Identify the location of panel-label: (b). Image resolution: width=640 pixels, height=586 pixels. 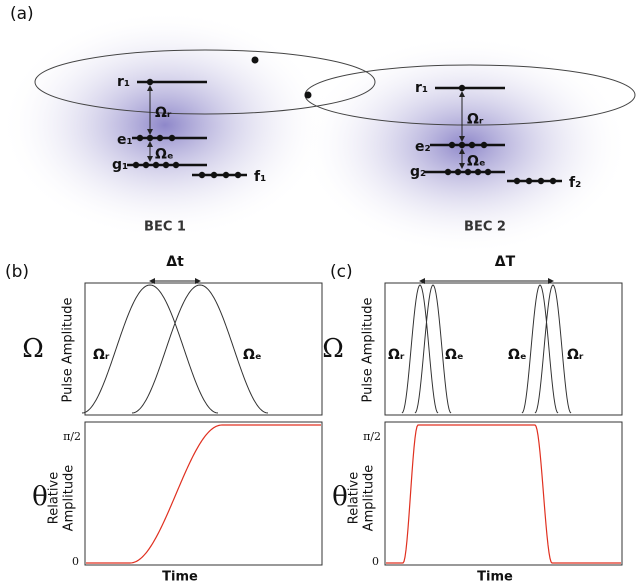
(17, 272).